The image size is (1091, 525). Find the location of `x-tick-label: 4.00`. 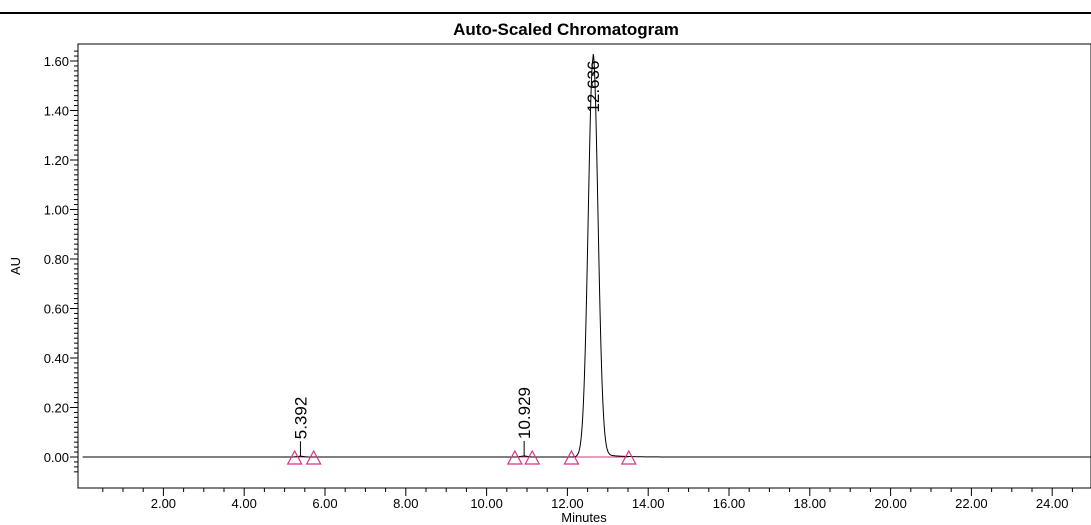

x-tick-label: 4.00 is located at coordinates (244, 503).